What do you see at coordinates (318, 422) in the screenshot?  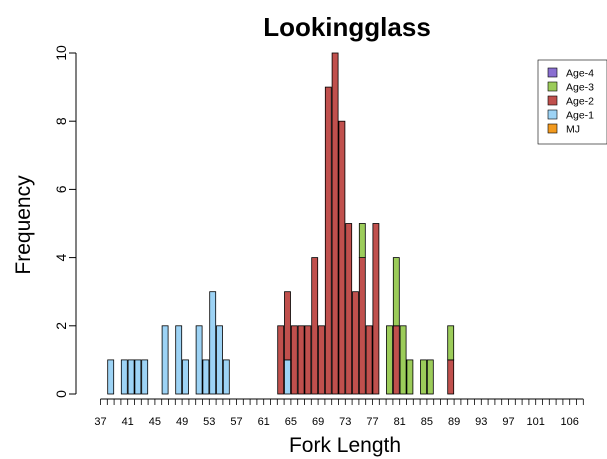 I see `x-tick-label: 69` at bounding box center [318, 422].